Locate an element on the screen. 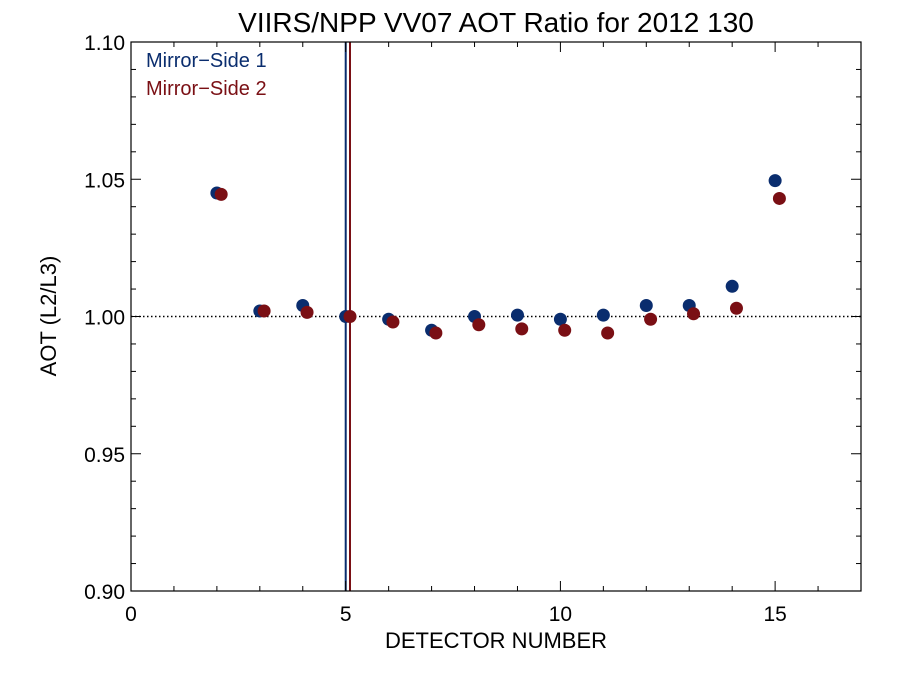 The height and width of the screenshot is (675, 900). x-tick-label: 15 is located at coordinates (774, 614).